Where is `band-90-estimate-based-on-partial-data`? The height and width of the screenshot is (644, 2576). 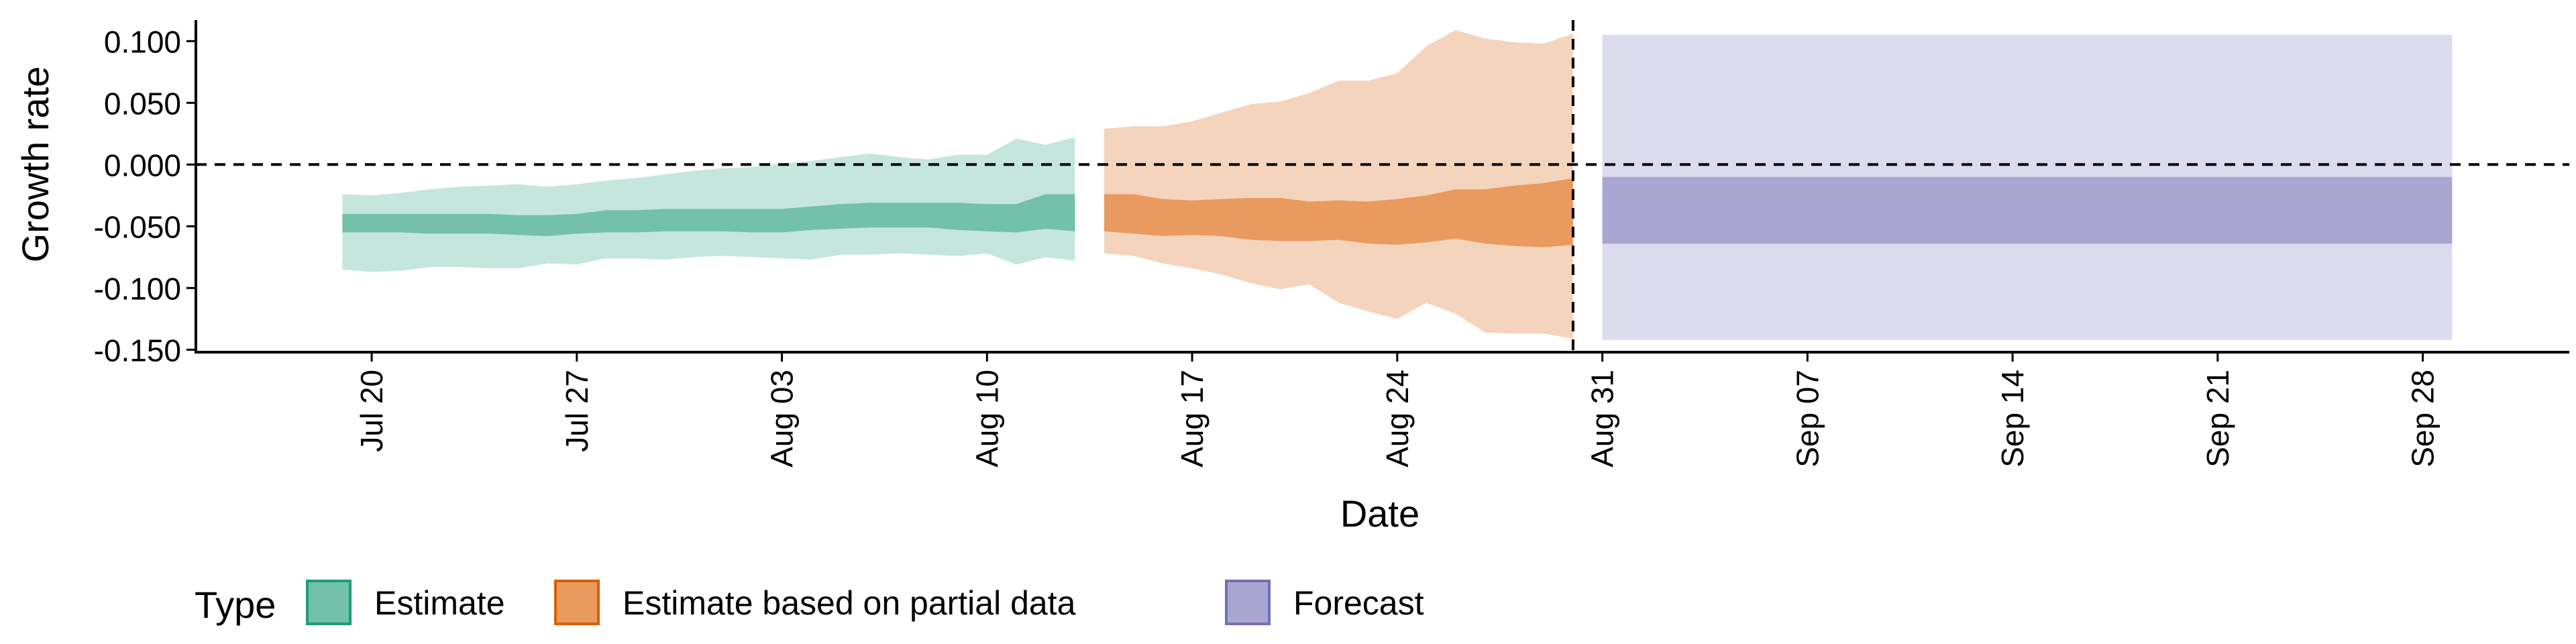 band-90-estimate-based-on-partial-data is located at coordinates (1338, 184).